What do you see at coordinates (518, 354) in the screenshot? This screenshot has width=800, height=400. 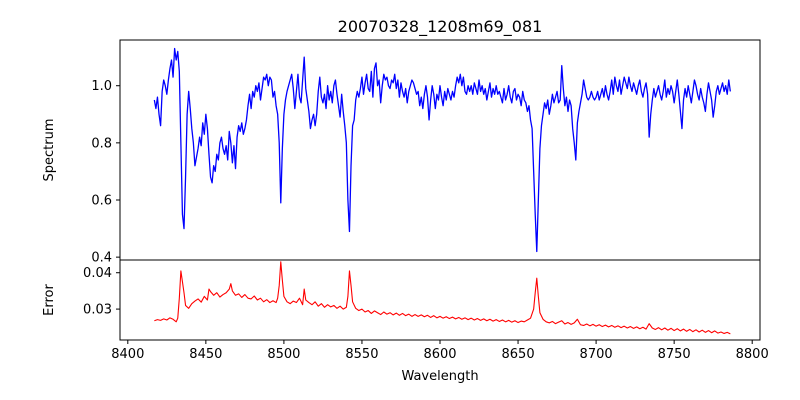 I see `x-tick-label: 8650` at bounding box center [518, 354].